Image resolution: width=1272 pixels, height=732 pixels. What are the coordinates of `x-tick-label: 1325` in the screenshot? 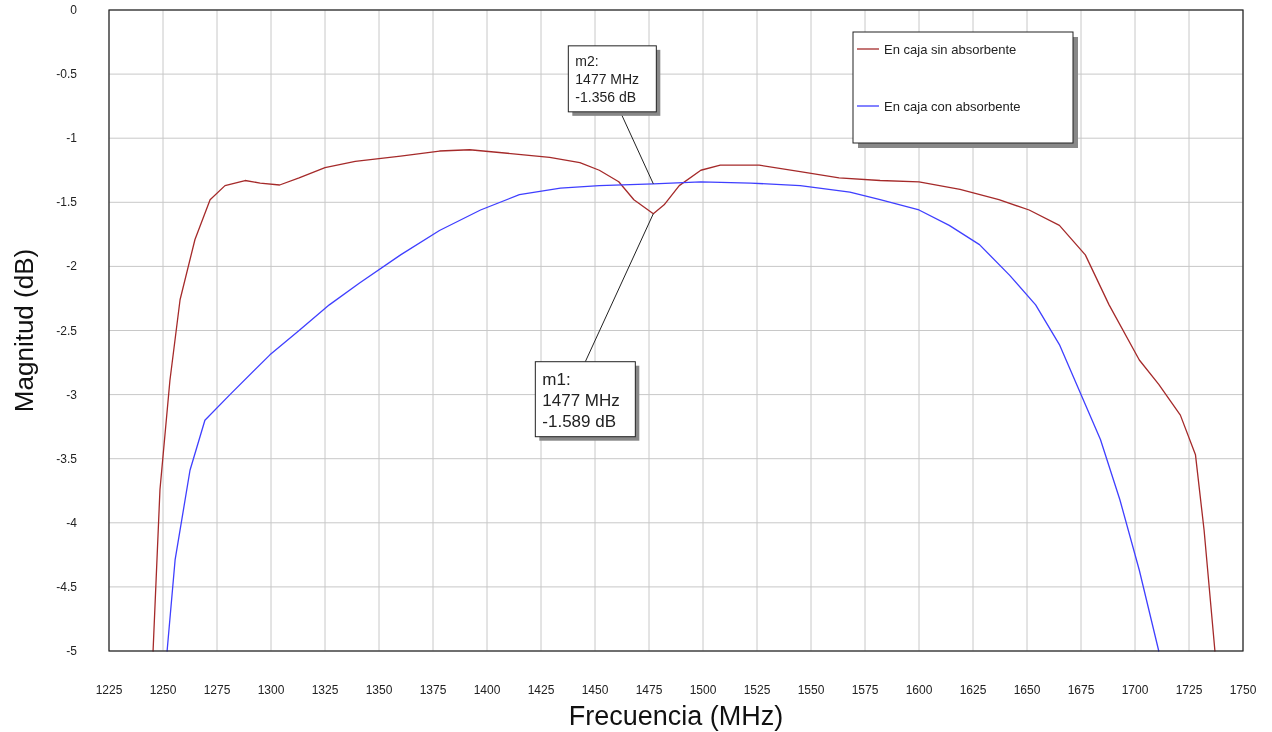 It's located at (325, 690).